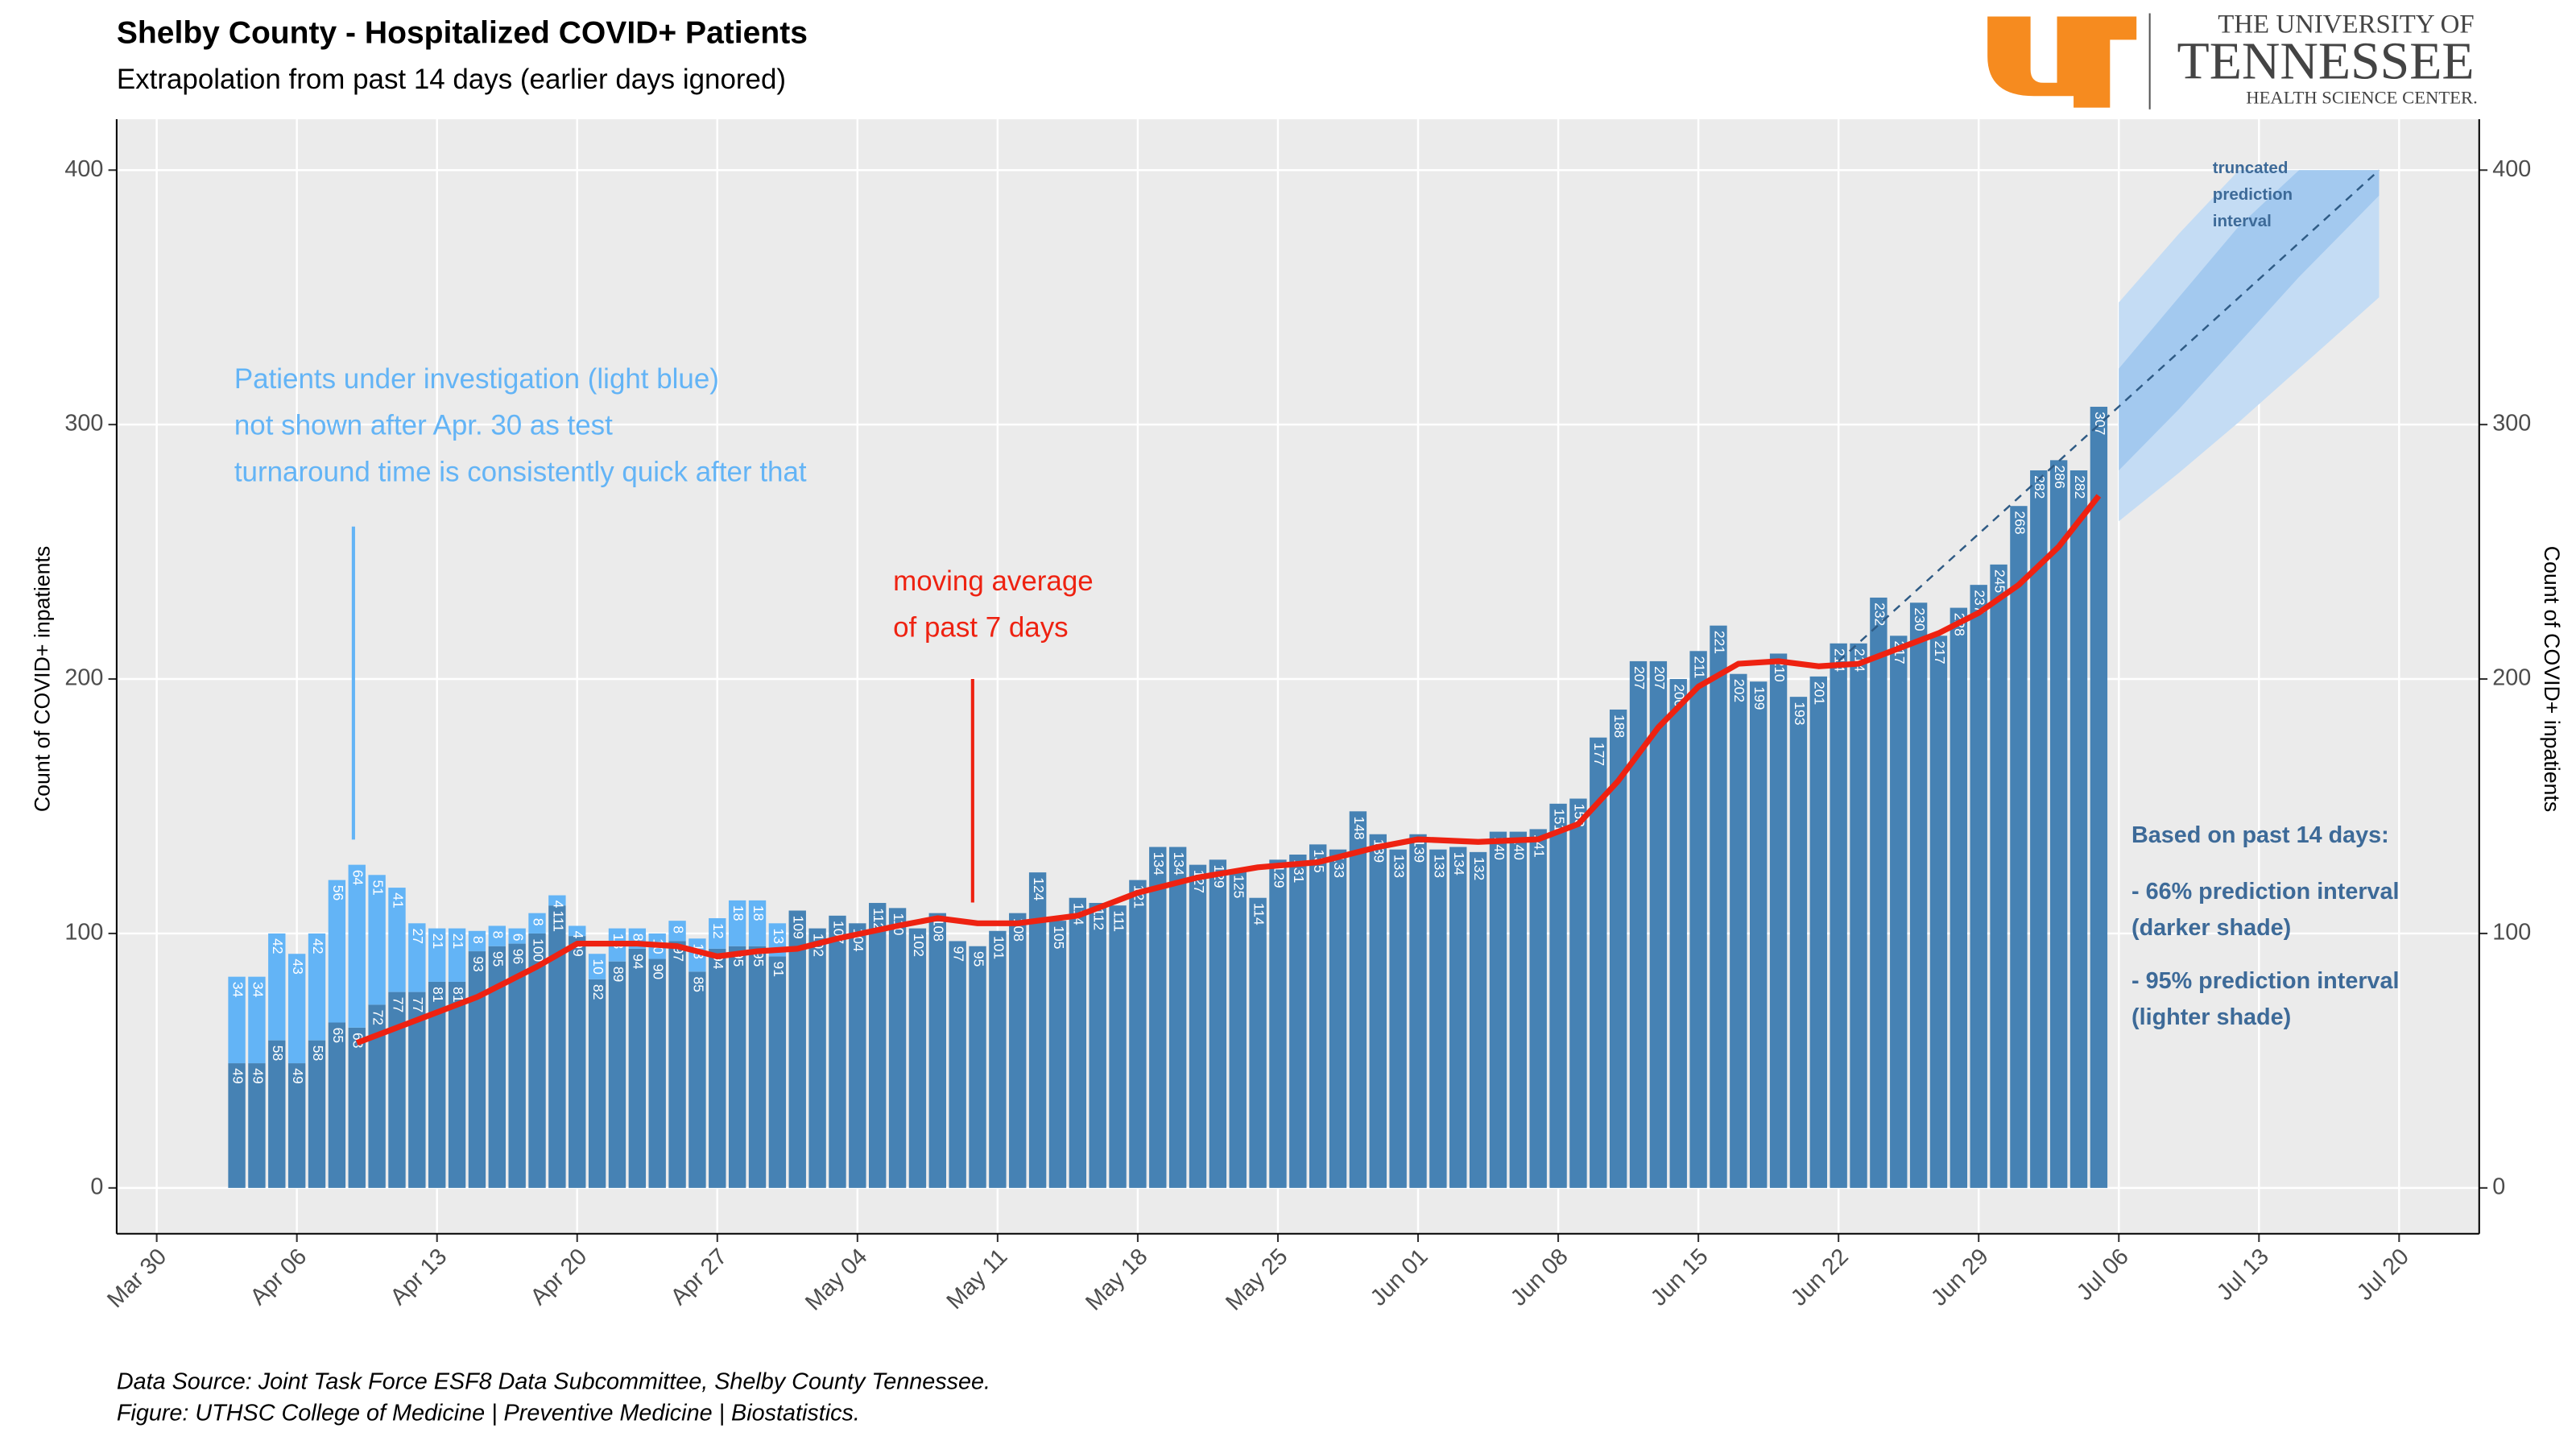  I want to click on bar-label: 89, so click(618, 974).